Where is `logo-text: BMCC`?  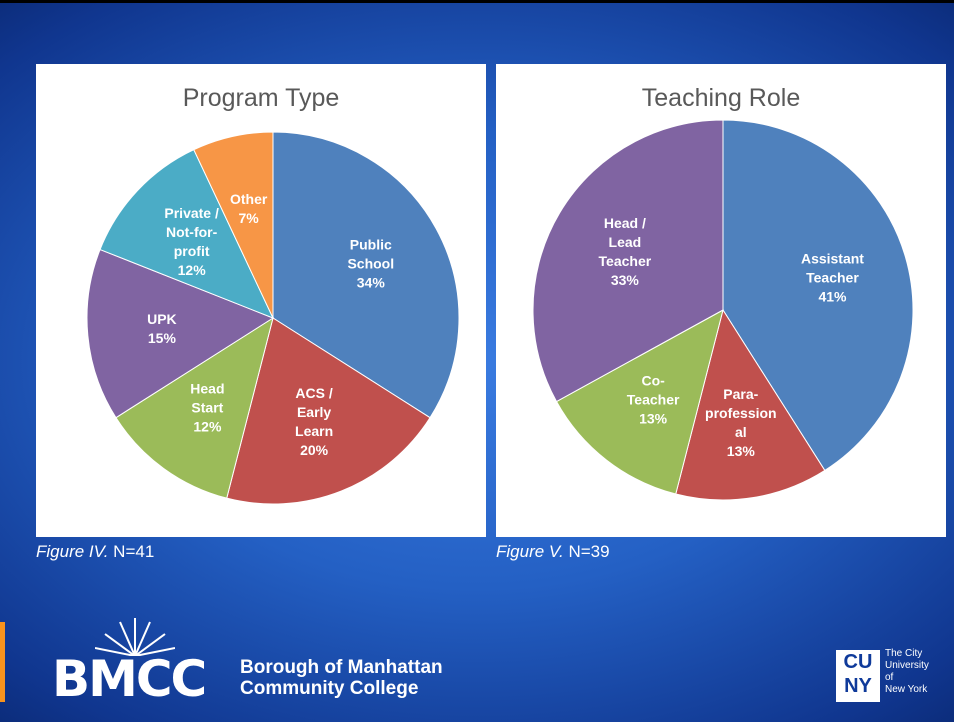 logo-text: BMCC is located at coordinates (129, 679).